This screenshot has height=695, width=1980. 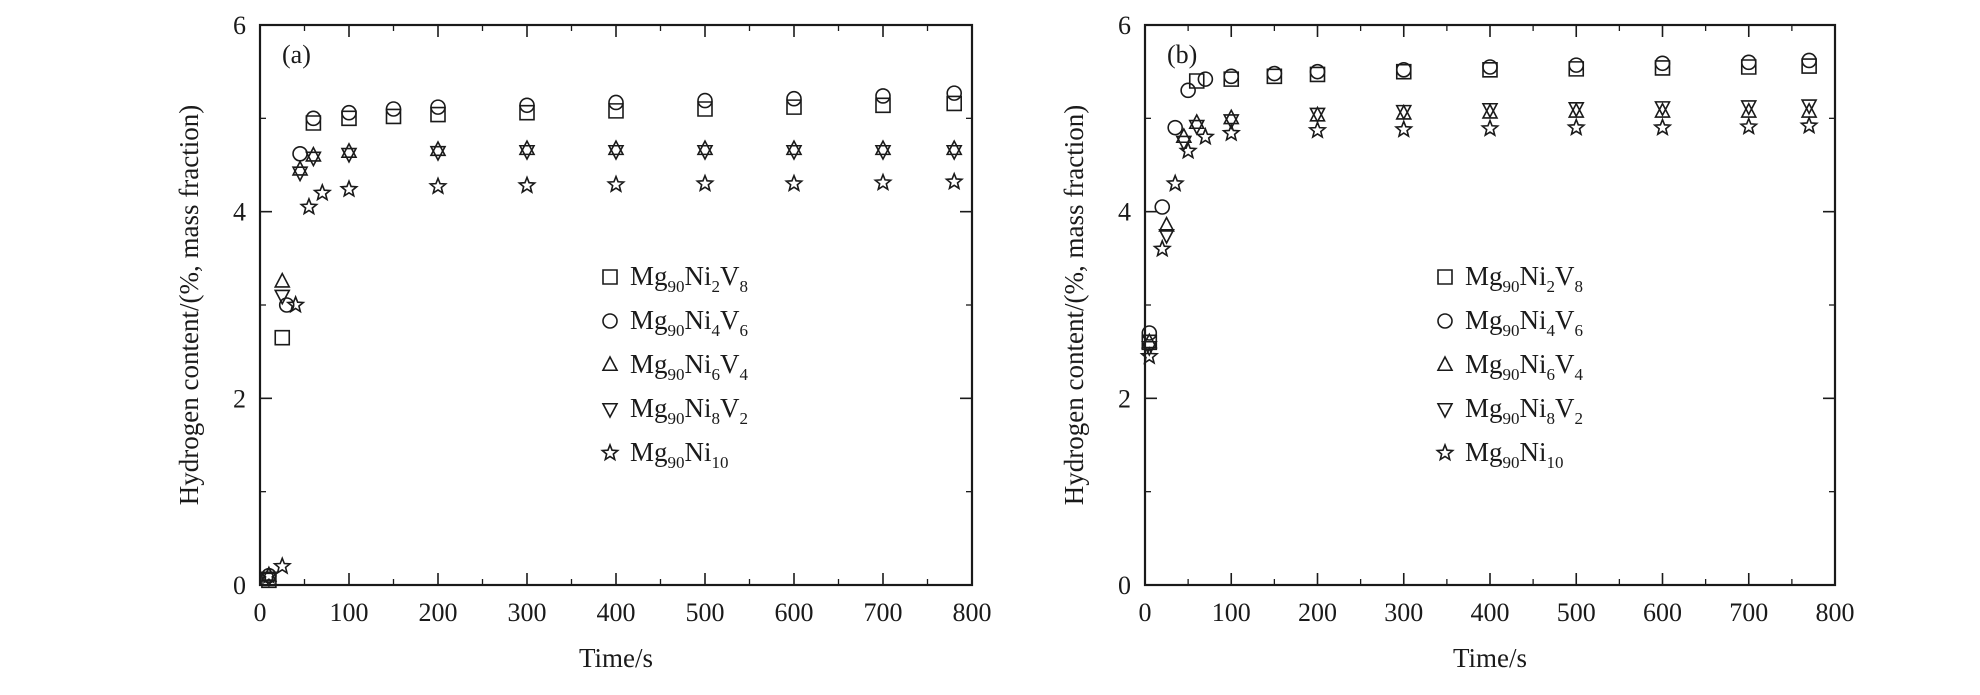 I want to click on x-tick-label: 600, so click(x=1662, y=612).